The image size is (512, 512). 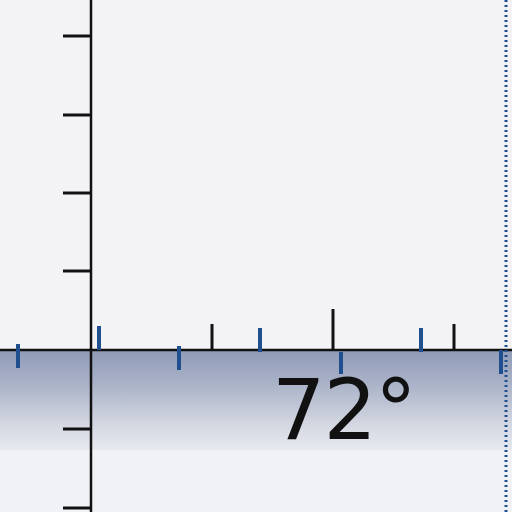 I want to click on baseline-black-ticks, so click(x=333, y=329).